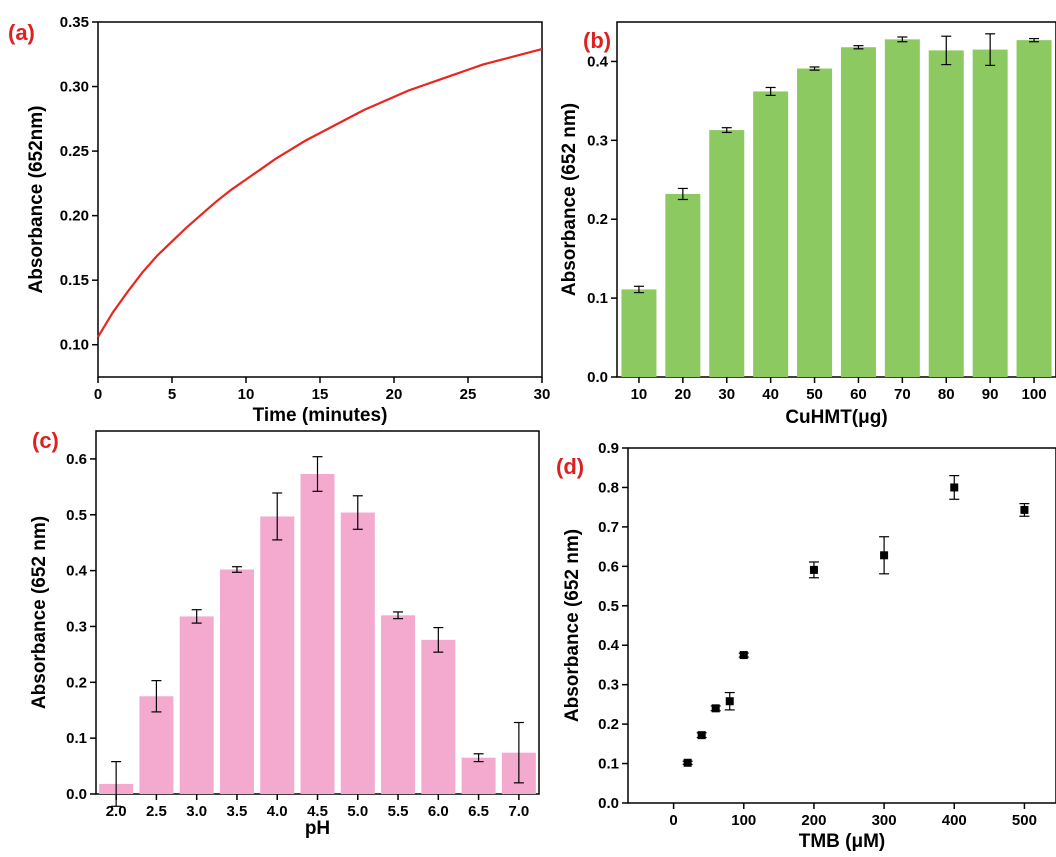 This screenshot has height=857, width=1056. Describe the element at coordinates (884, 820) in the screenshot. I see `x-tick-label: 300` at that location.